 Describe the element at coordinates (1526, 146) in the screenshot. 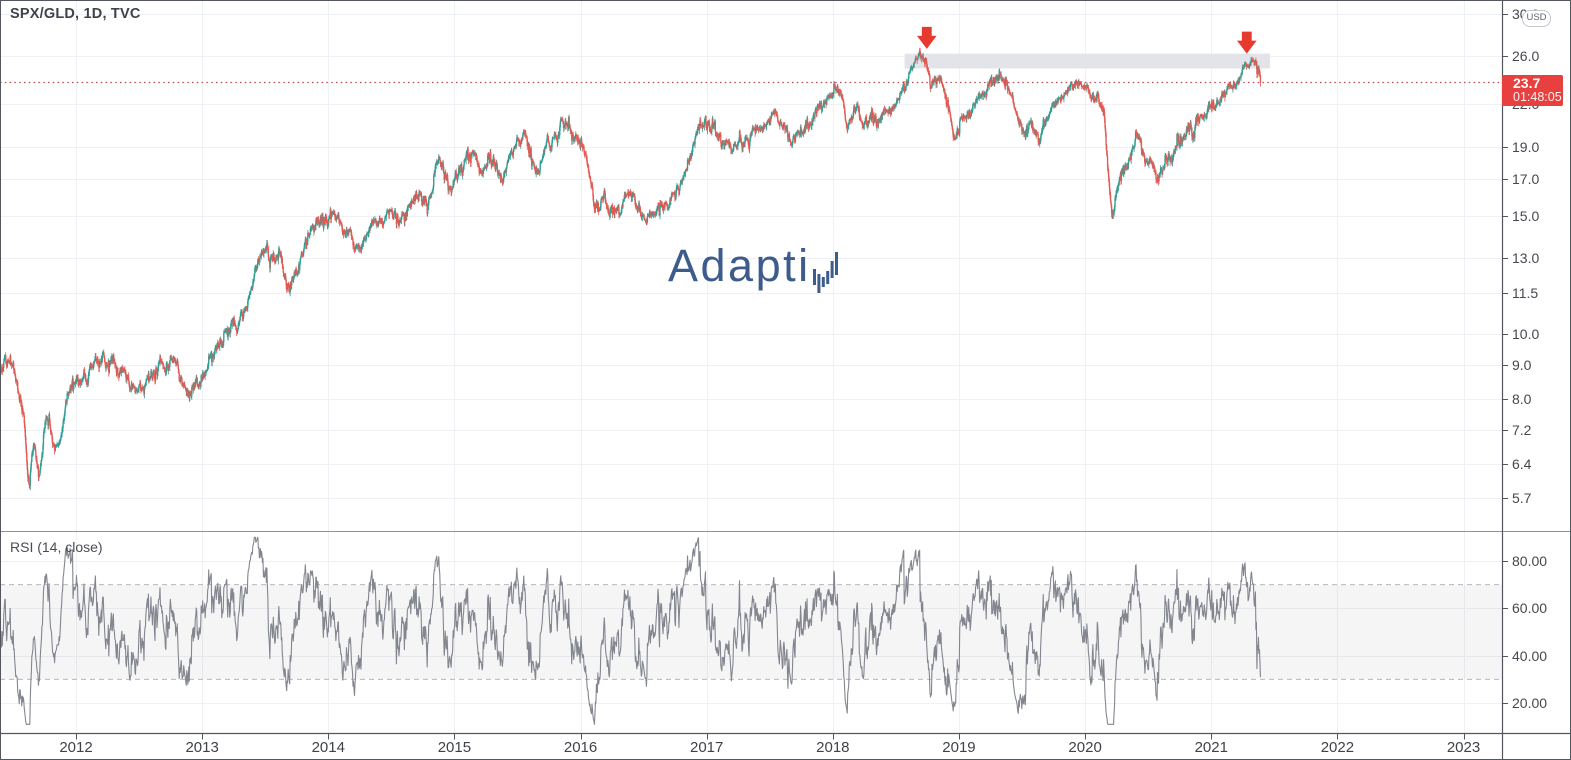

I see `price-tick-label: 19.0` at that location.